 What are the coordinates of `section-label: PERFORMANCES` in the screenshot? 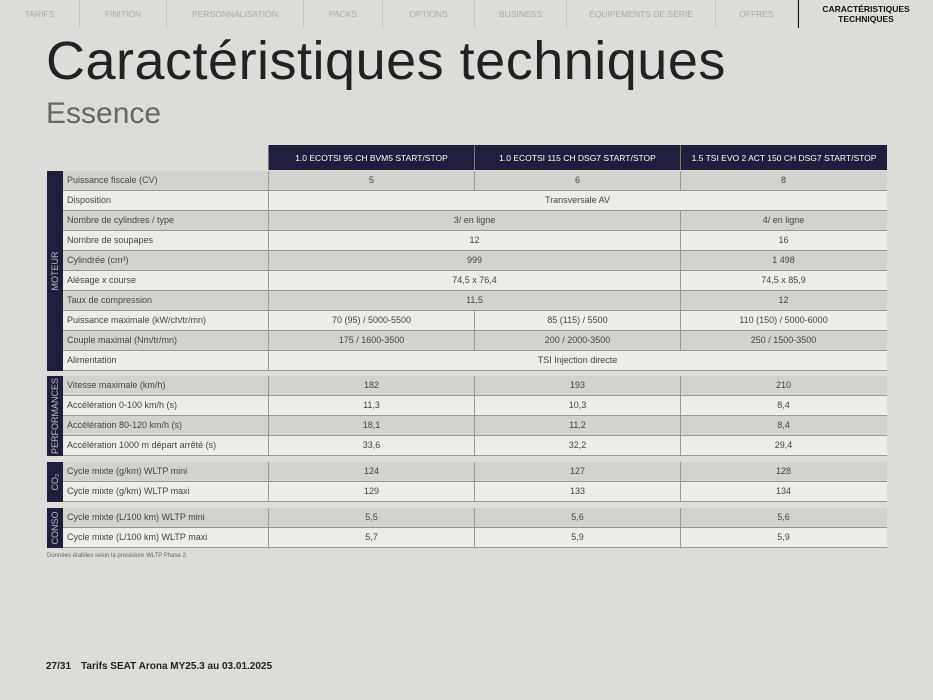 It's located at (55, 416).